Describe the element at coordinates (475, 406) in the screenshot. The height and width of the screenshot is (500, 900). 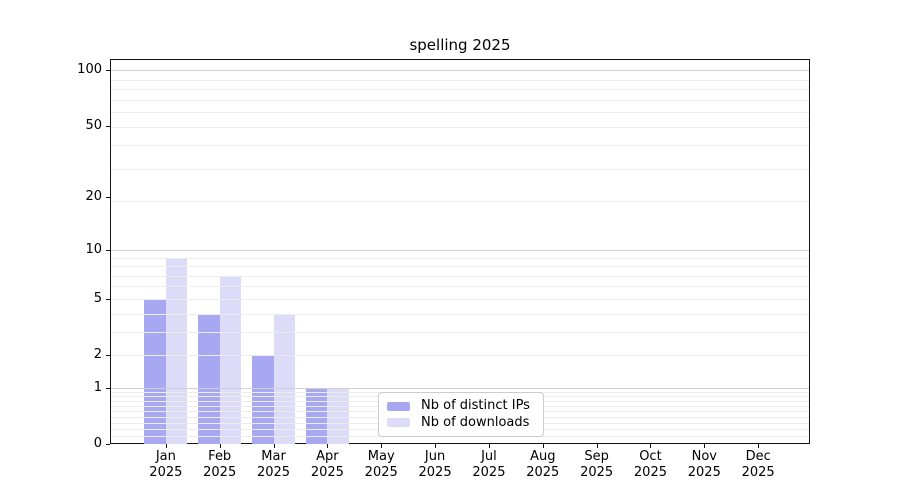
I see `legend-label: Nb of distinct IPs` at that location.